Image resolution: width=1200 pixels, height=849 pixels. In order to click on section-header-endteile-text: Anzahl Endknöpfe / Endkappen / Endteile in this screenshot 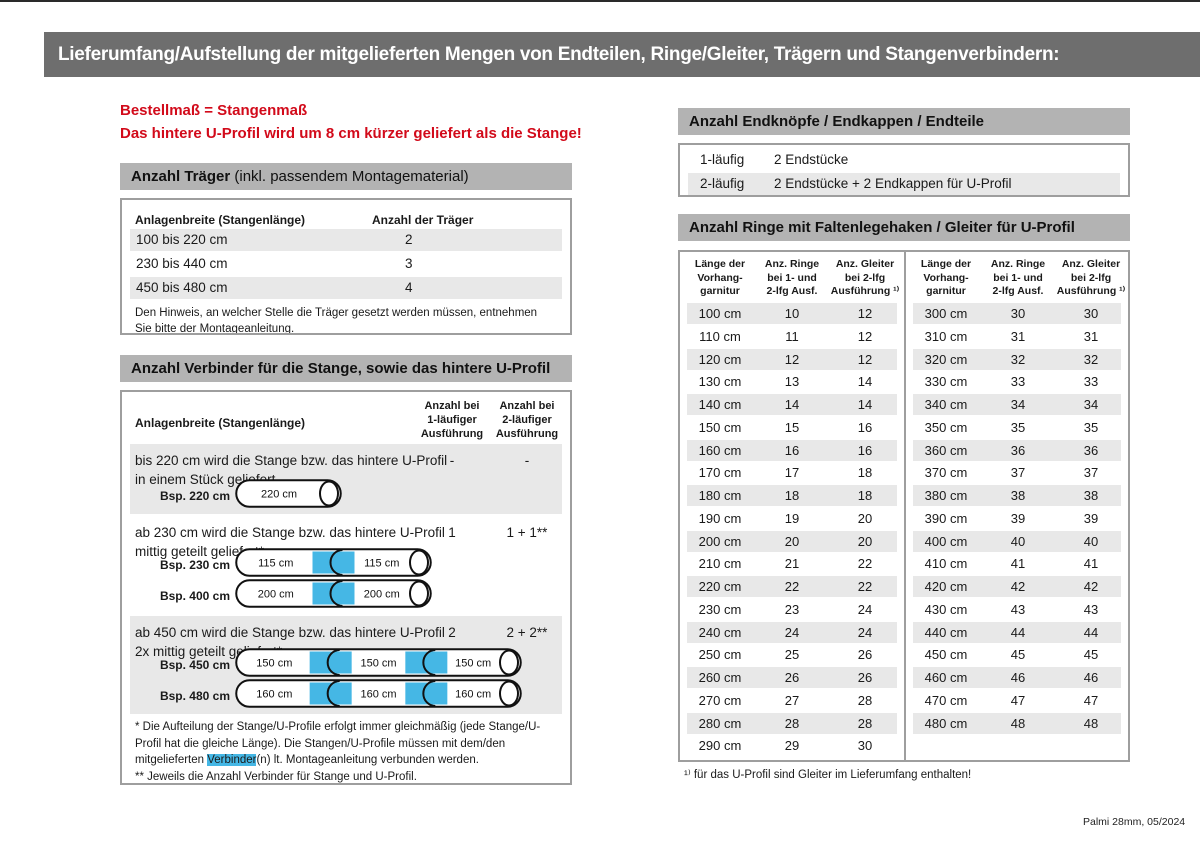, I will do `click(837, 121)`.